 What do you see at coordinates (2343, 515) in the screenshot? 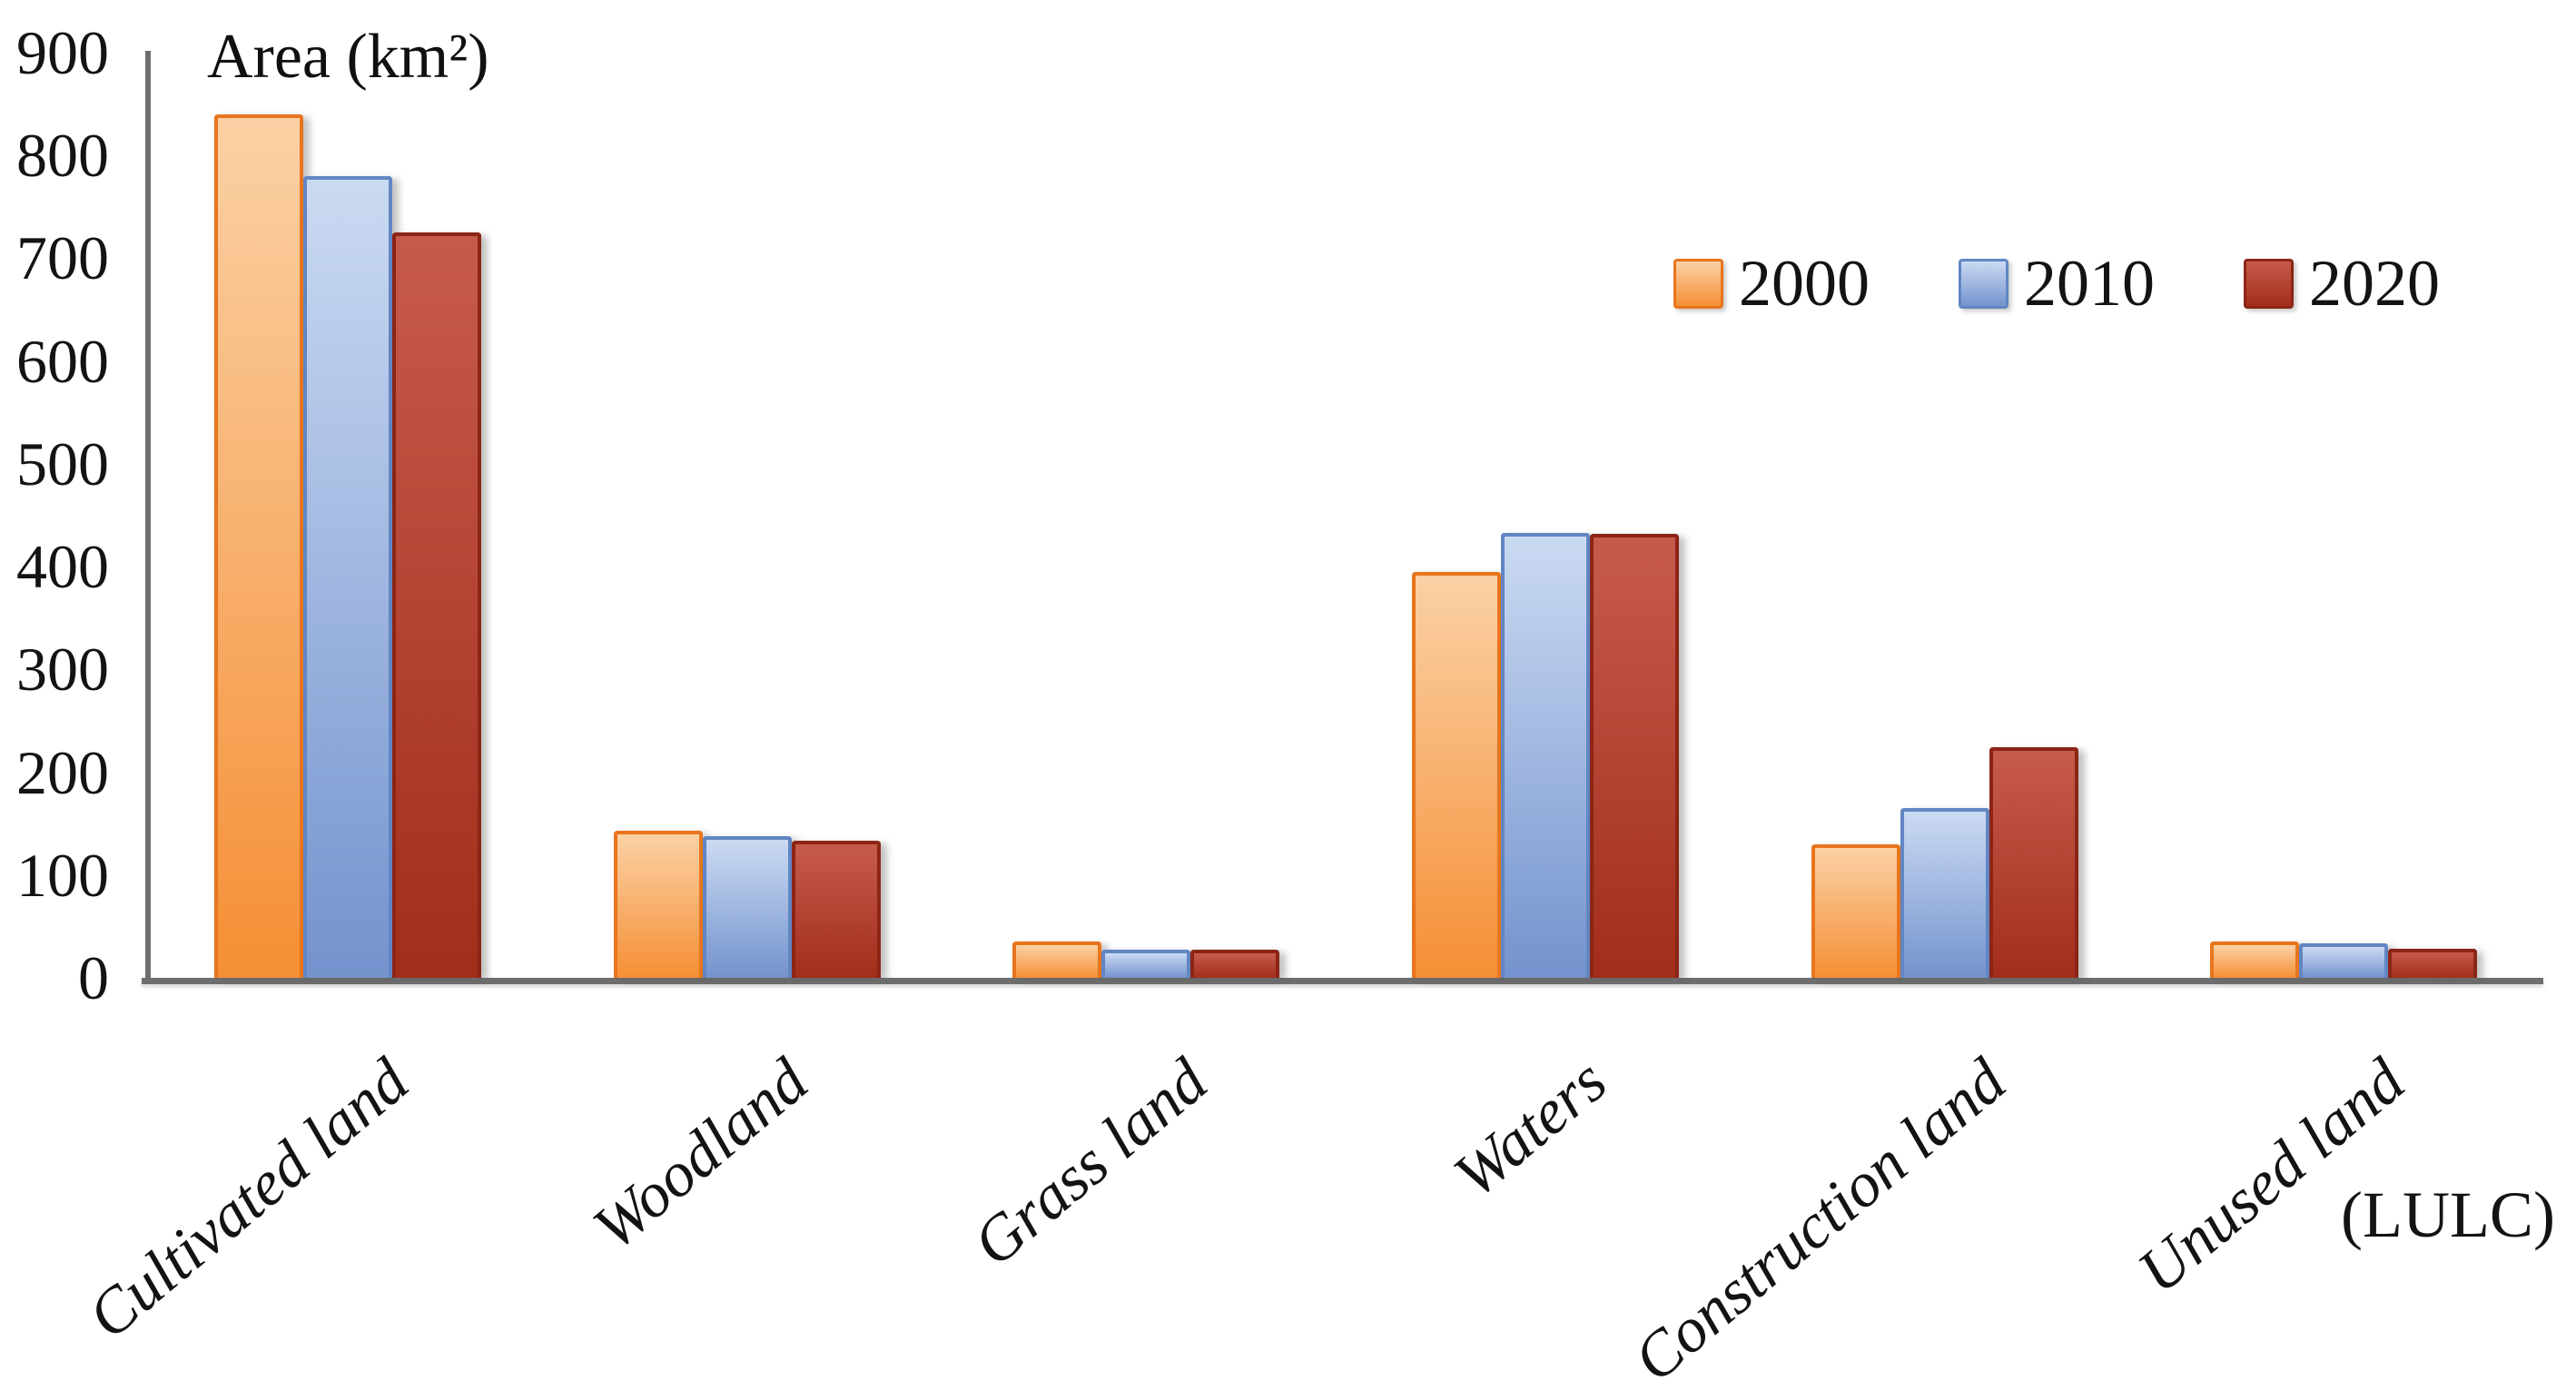
I see `bar-group-unused-land` at bounding box center [2343, 515].